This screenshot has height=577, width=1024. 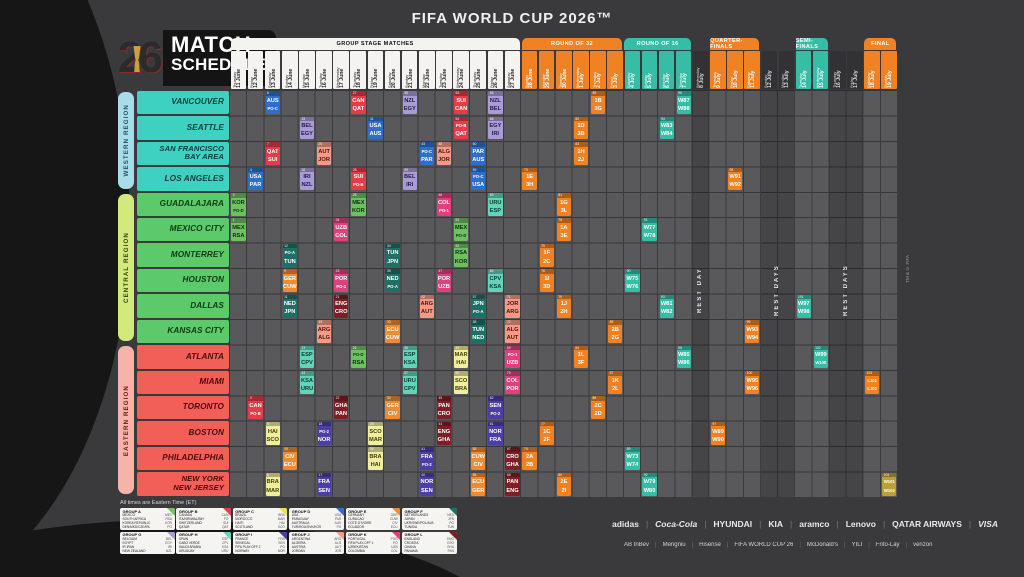 What do you see at coordinates (183, 255) in the screenshot?
I see `city-row-label: MONTERREY` at bounding box center [183, 255].